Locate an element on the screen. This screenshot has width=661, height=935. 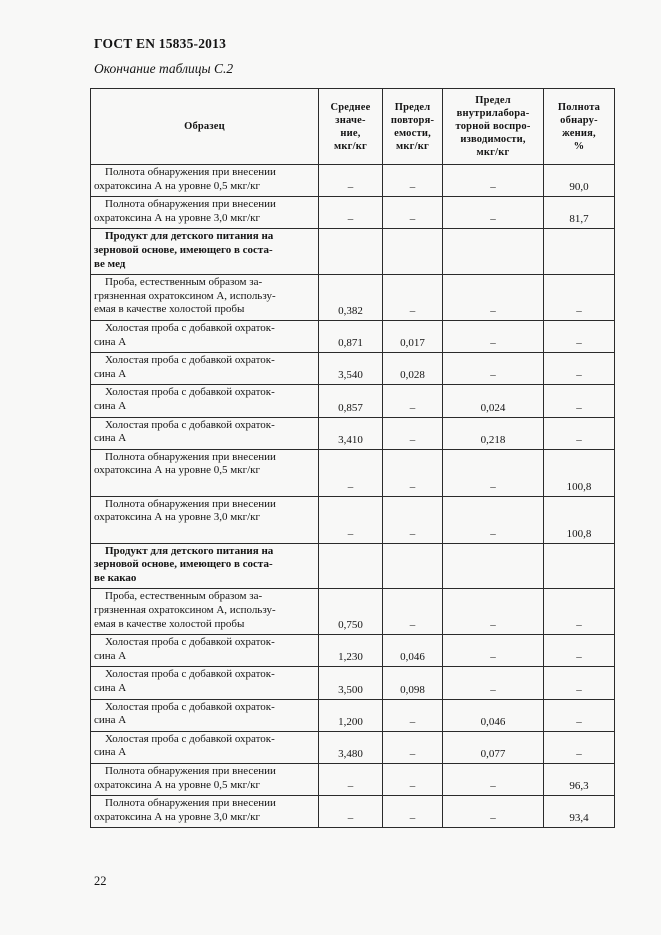
cell-mean-value: 3,410 is located at coordinates (350, 433).